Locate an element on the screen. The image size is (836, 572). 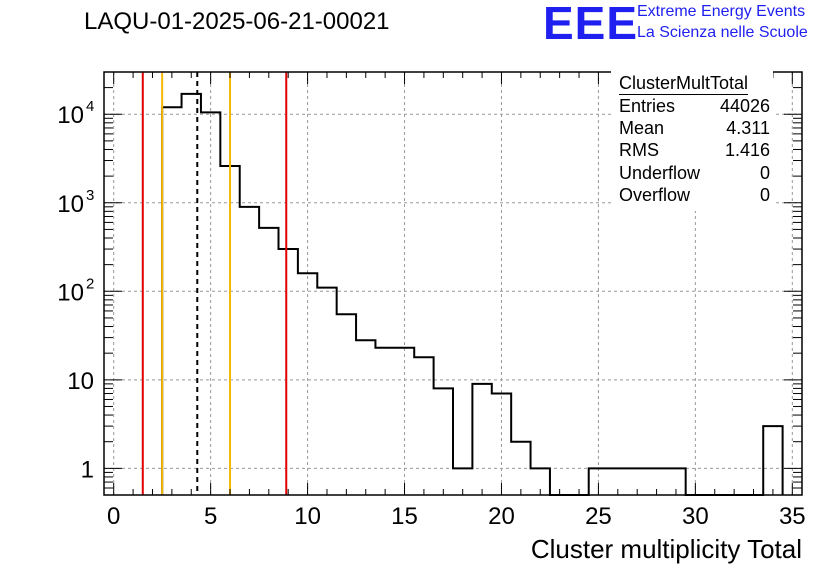
y-tick-exponent: 4 is located at coordinates (90, 106).